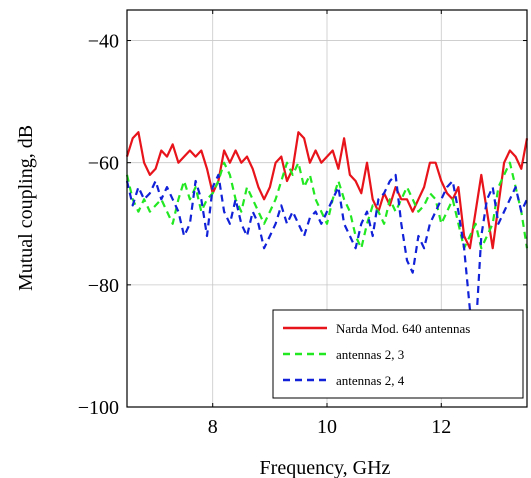  I want to click on y-axis-label: Mutual coupling, dB, so click(26, 208).